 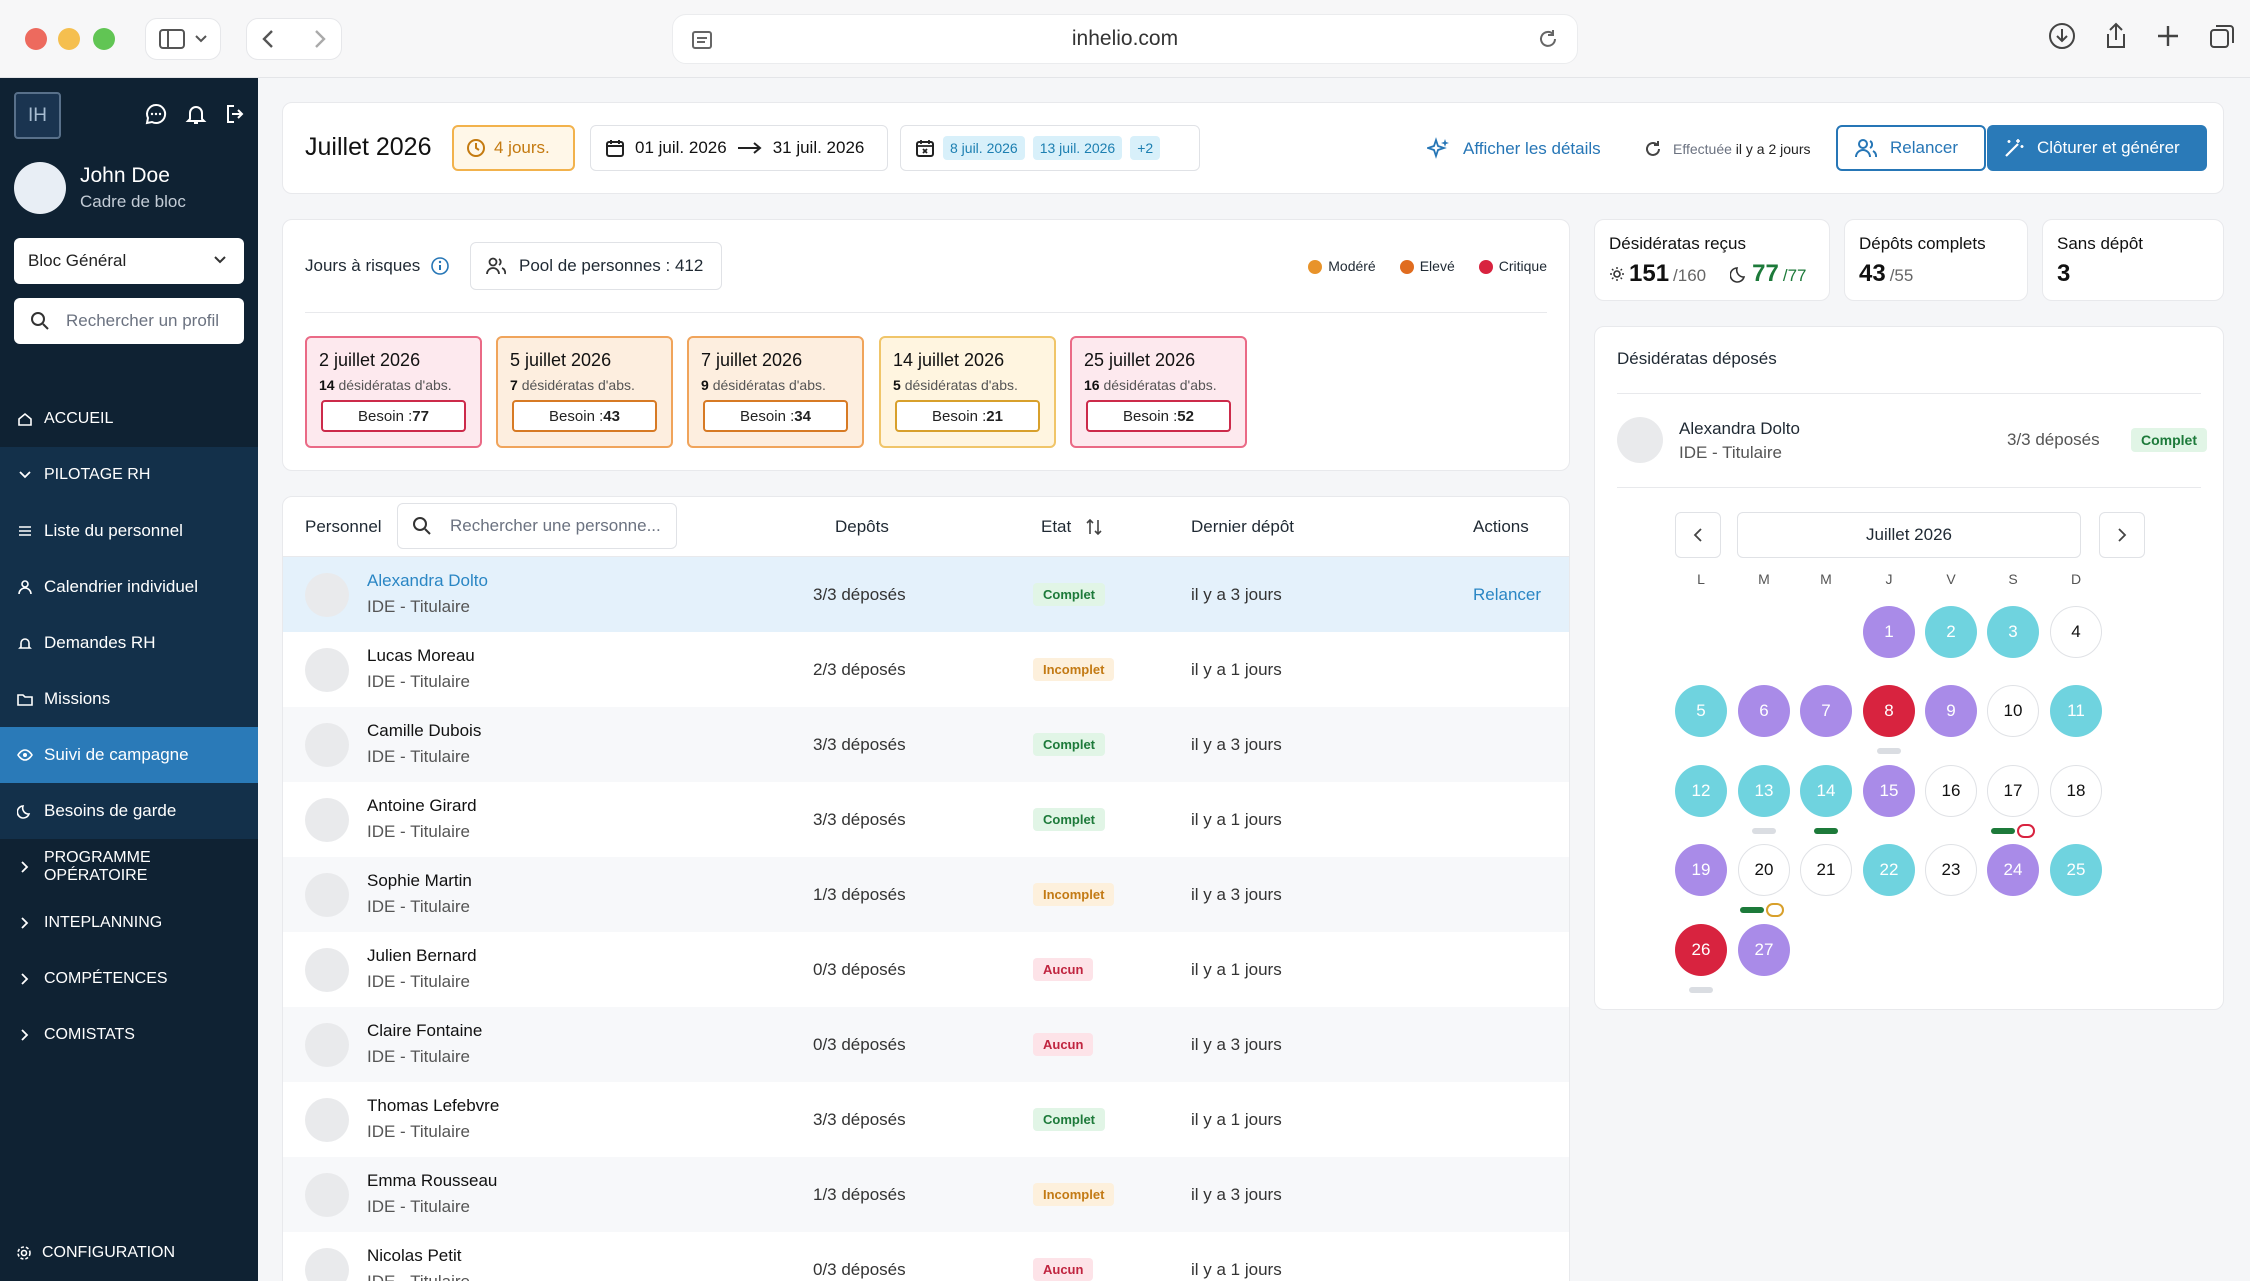 What do you see at coordinates (739, 148) in the screenshot?
I see `date-range-picker: 01 juil. 2026 31 juil. 2026` at bounding box center [739, 148].